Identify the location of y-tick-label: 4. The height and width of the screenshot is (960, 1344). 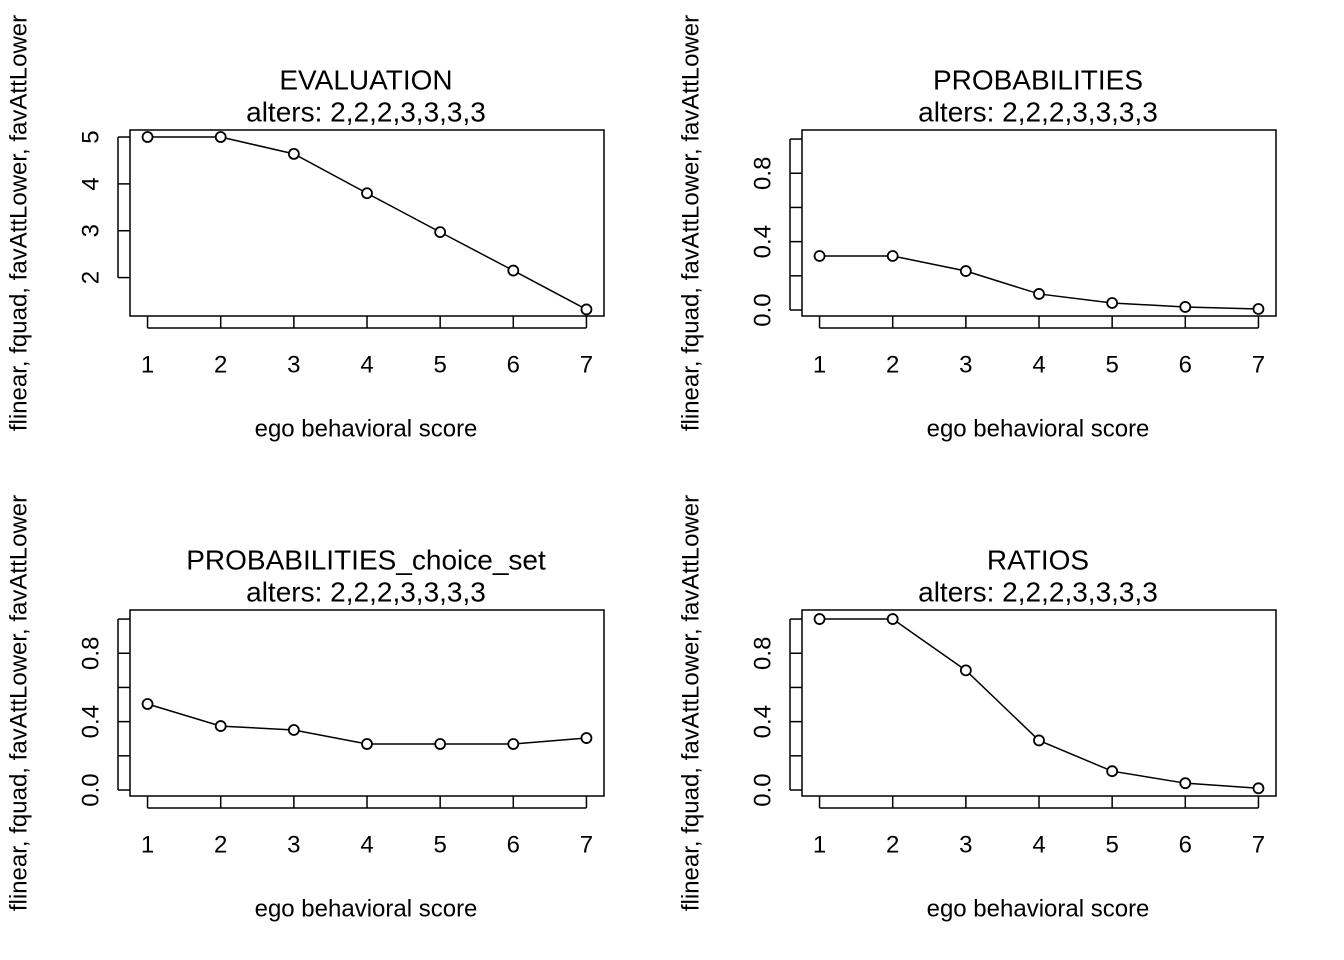
(90, 183).